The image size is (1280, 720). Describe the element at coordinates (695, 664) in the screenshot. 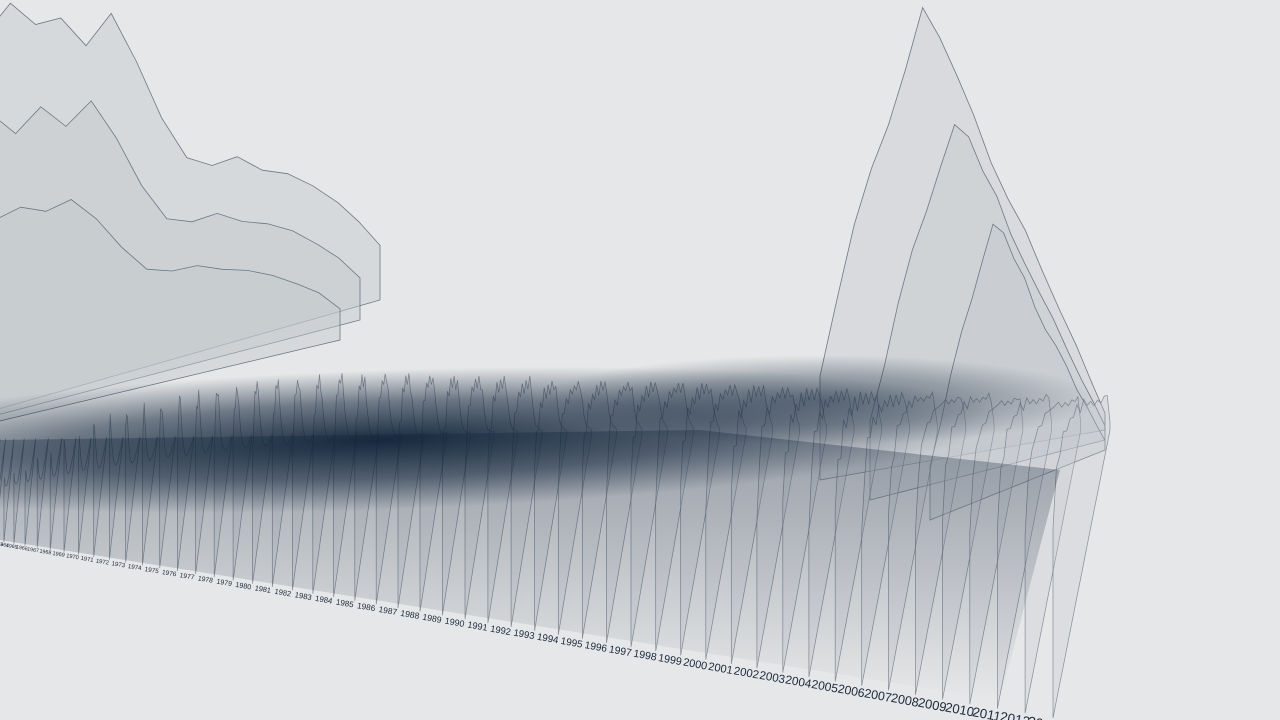

I see `year-label-2000: 2000` at that location.